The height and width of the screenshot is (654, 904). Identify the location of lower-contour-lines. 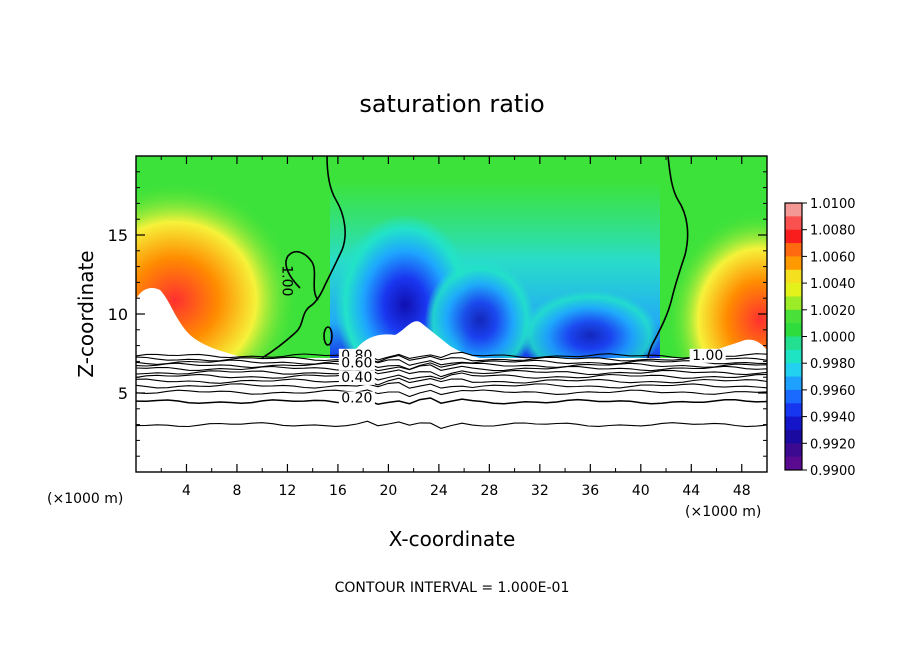
(451, 390).